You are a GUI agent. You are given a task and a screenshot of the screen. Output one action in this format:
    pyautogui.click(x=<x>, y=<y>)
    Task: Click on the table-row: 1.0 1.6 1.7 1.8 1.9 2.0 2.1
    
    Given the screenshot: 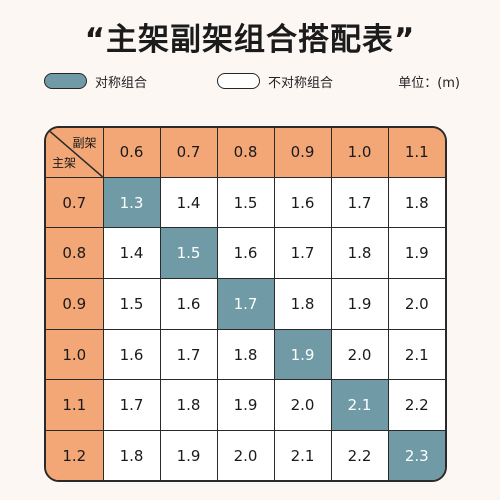 What is the action you would take?
    pyautogui.click(x=245, y=354)
    